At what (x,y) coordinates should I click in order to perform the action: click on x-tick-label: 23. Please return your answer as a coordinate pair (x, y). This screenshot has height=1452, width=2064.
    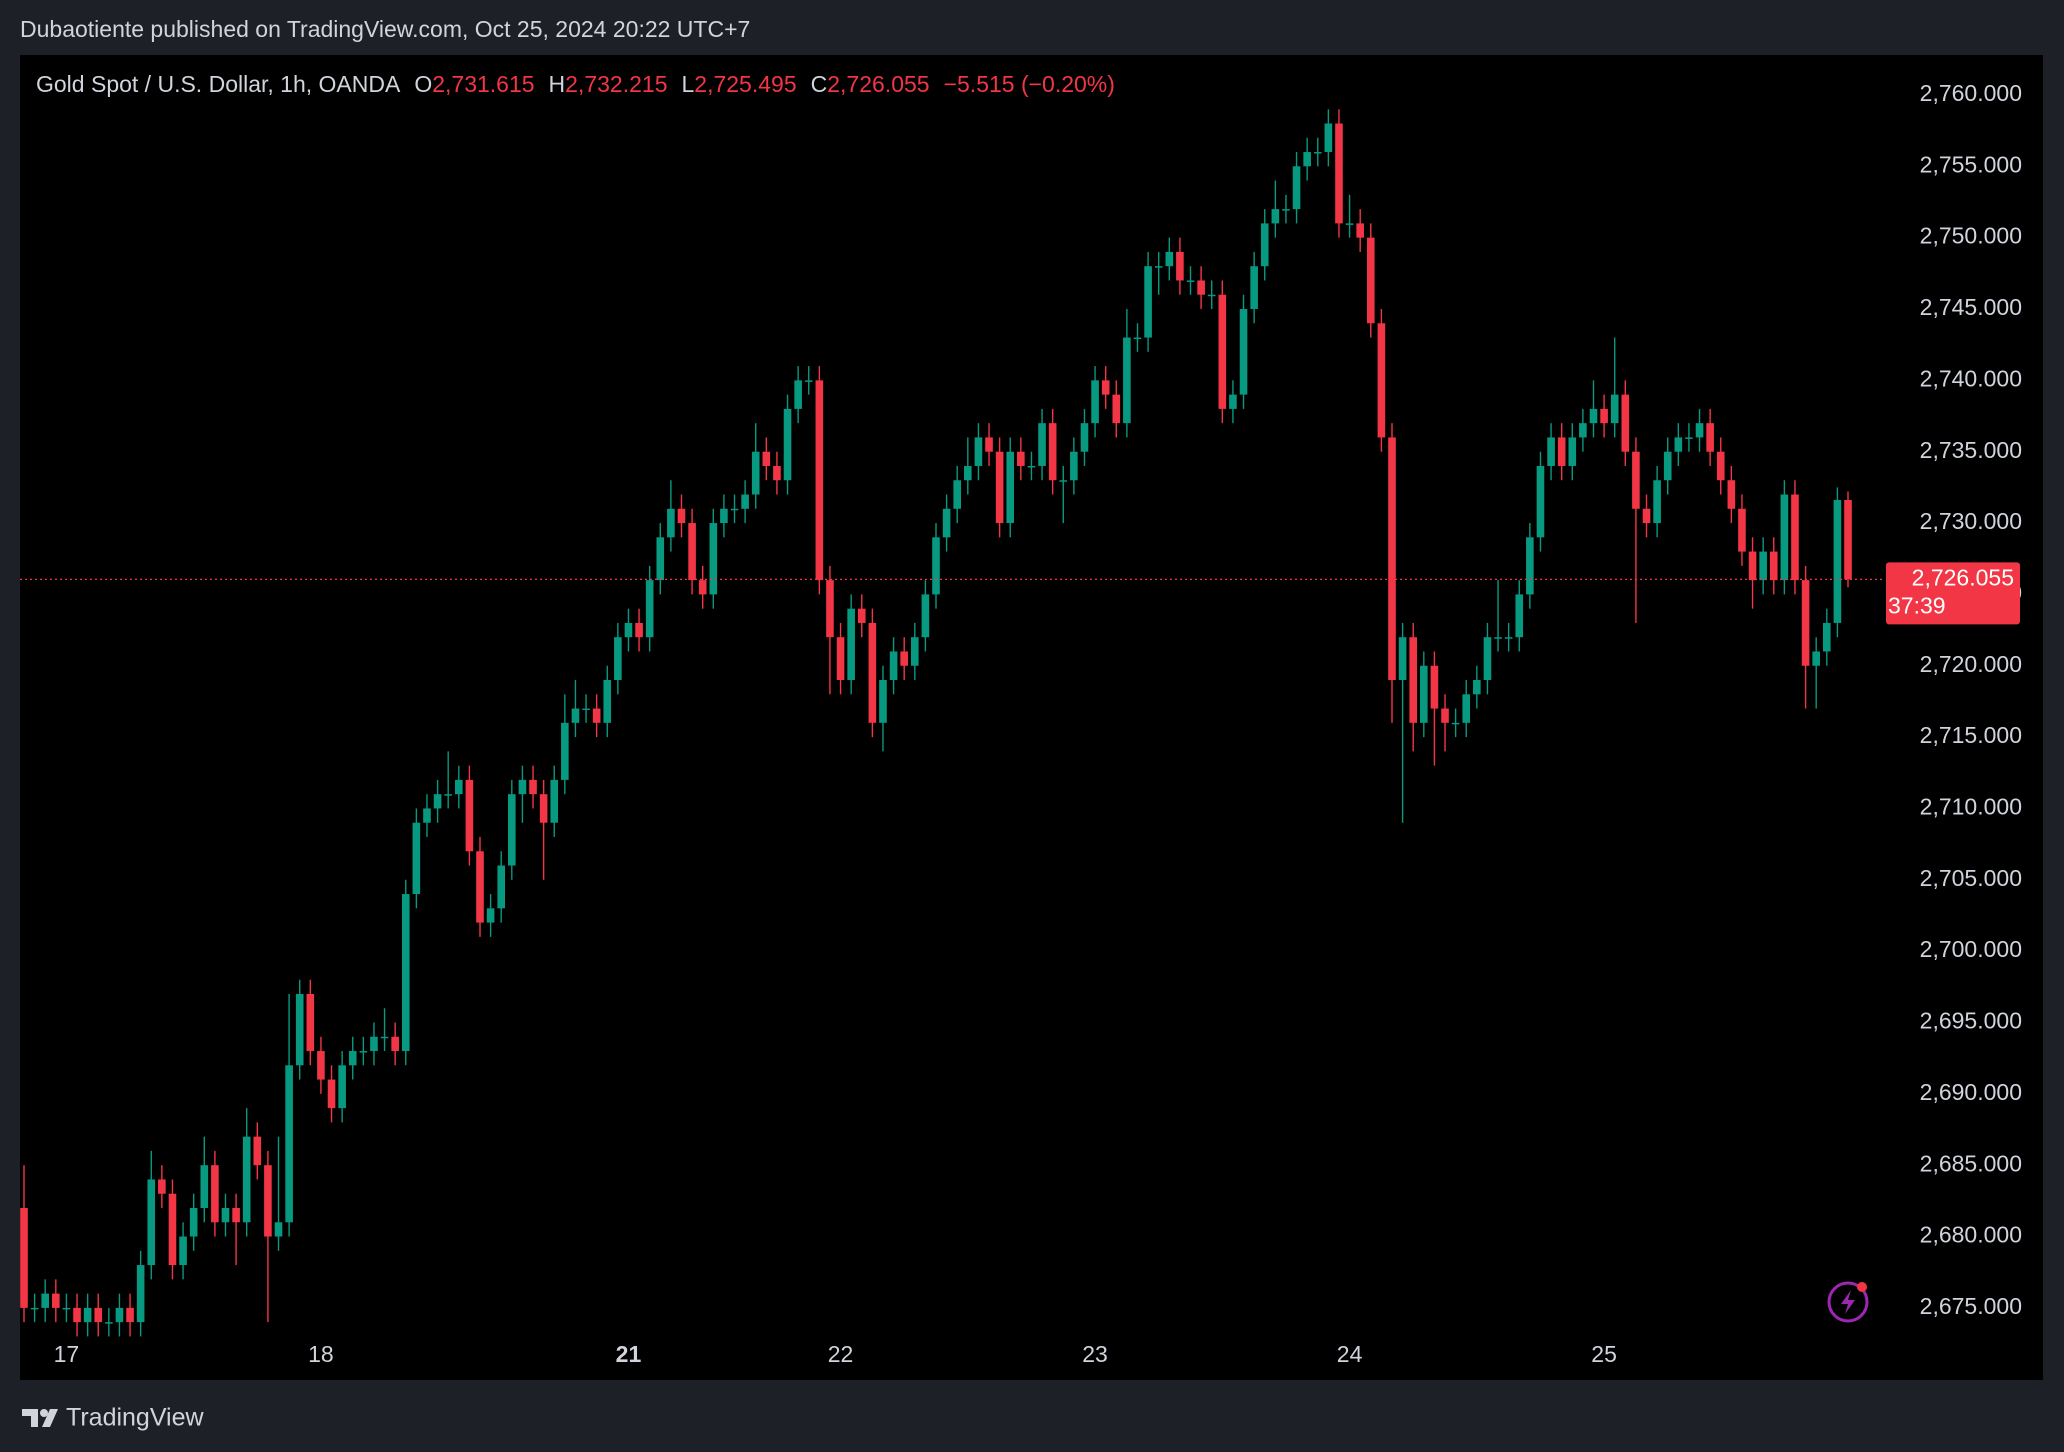
    Looking at the image, I should click on (1095, 1354).